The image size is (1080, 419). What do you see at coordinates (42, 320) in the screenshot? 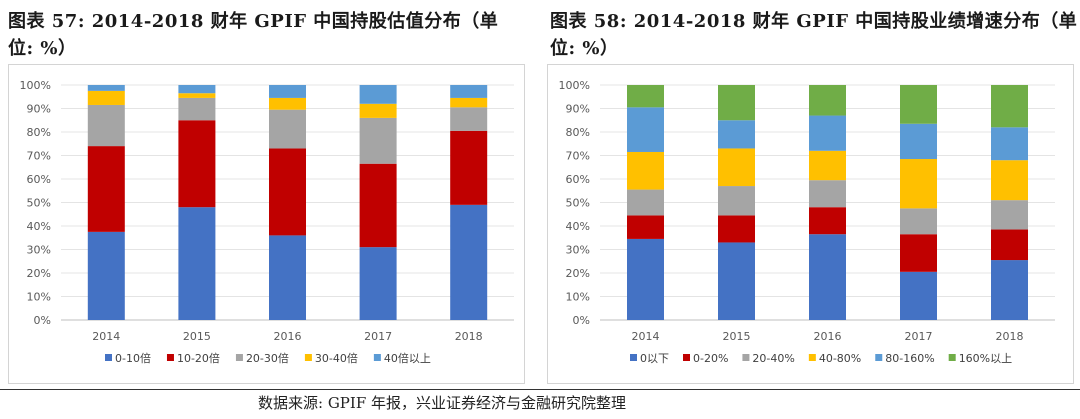
I see `y-tick-label: 0%` at bounding box center [42, 320].